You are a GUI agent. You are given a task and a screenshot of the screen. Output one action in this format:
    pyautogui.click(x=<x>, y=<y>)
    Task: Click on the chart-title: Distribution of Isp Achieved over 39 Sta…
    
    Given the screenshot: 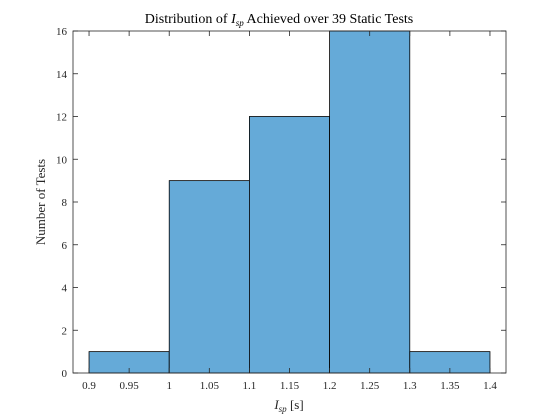 What is the action you would take?
    pyautogui.click(x=279, y=20)
    